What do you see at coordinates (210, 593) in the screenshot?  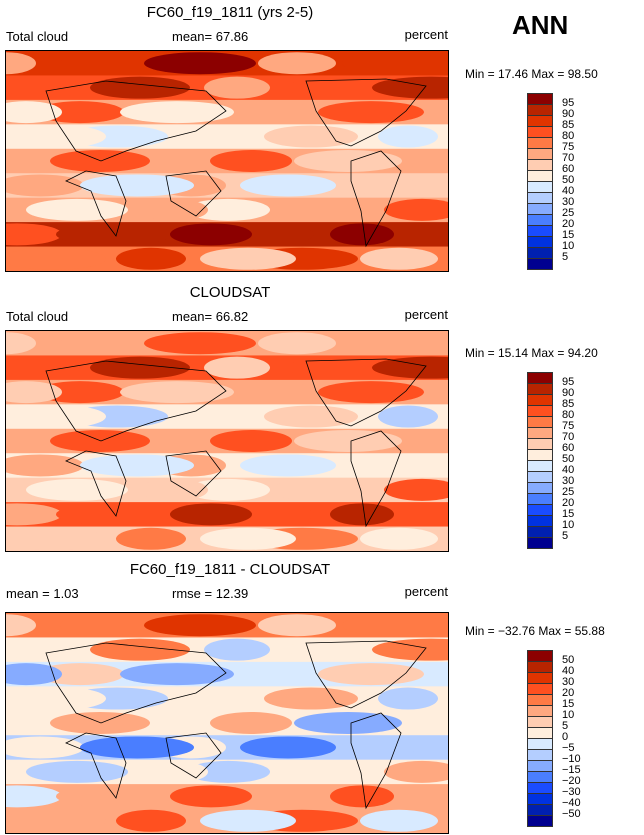 I see `panel-center-label: rmse = 12.39` at bounding box center [210, 593].